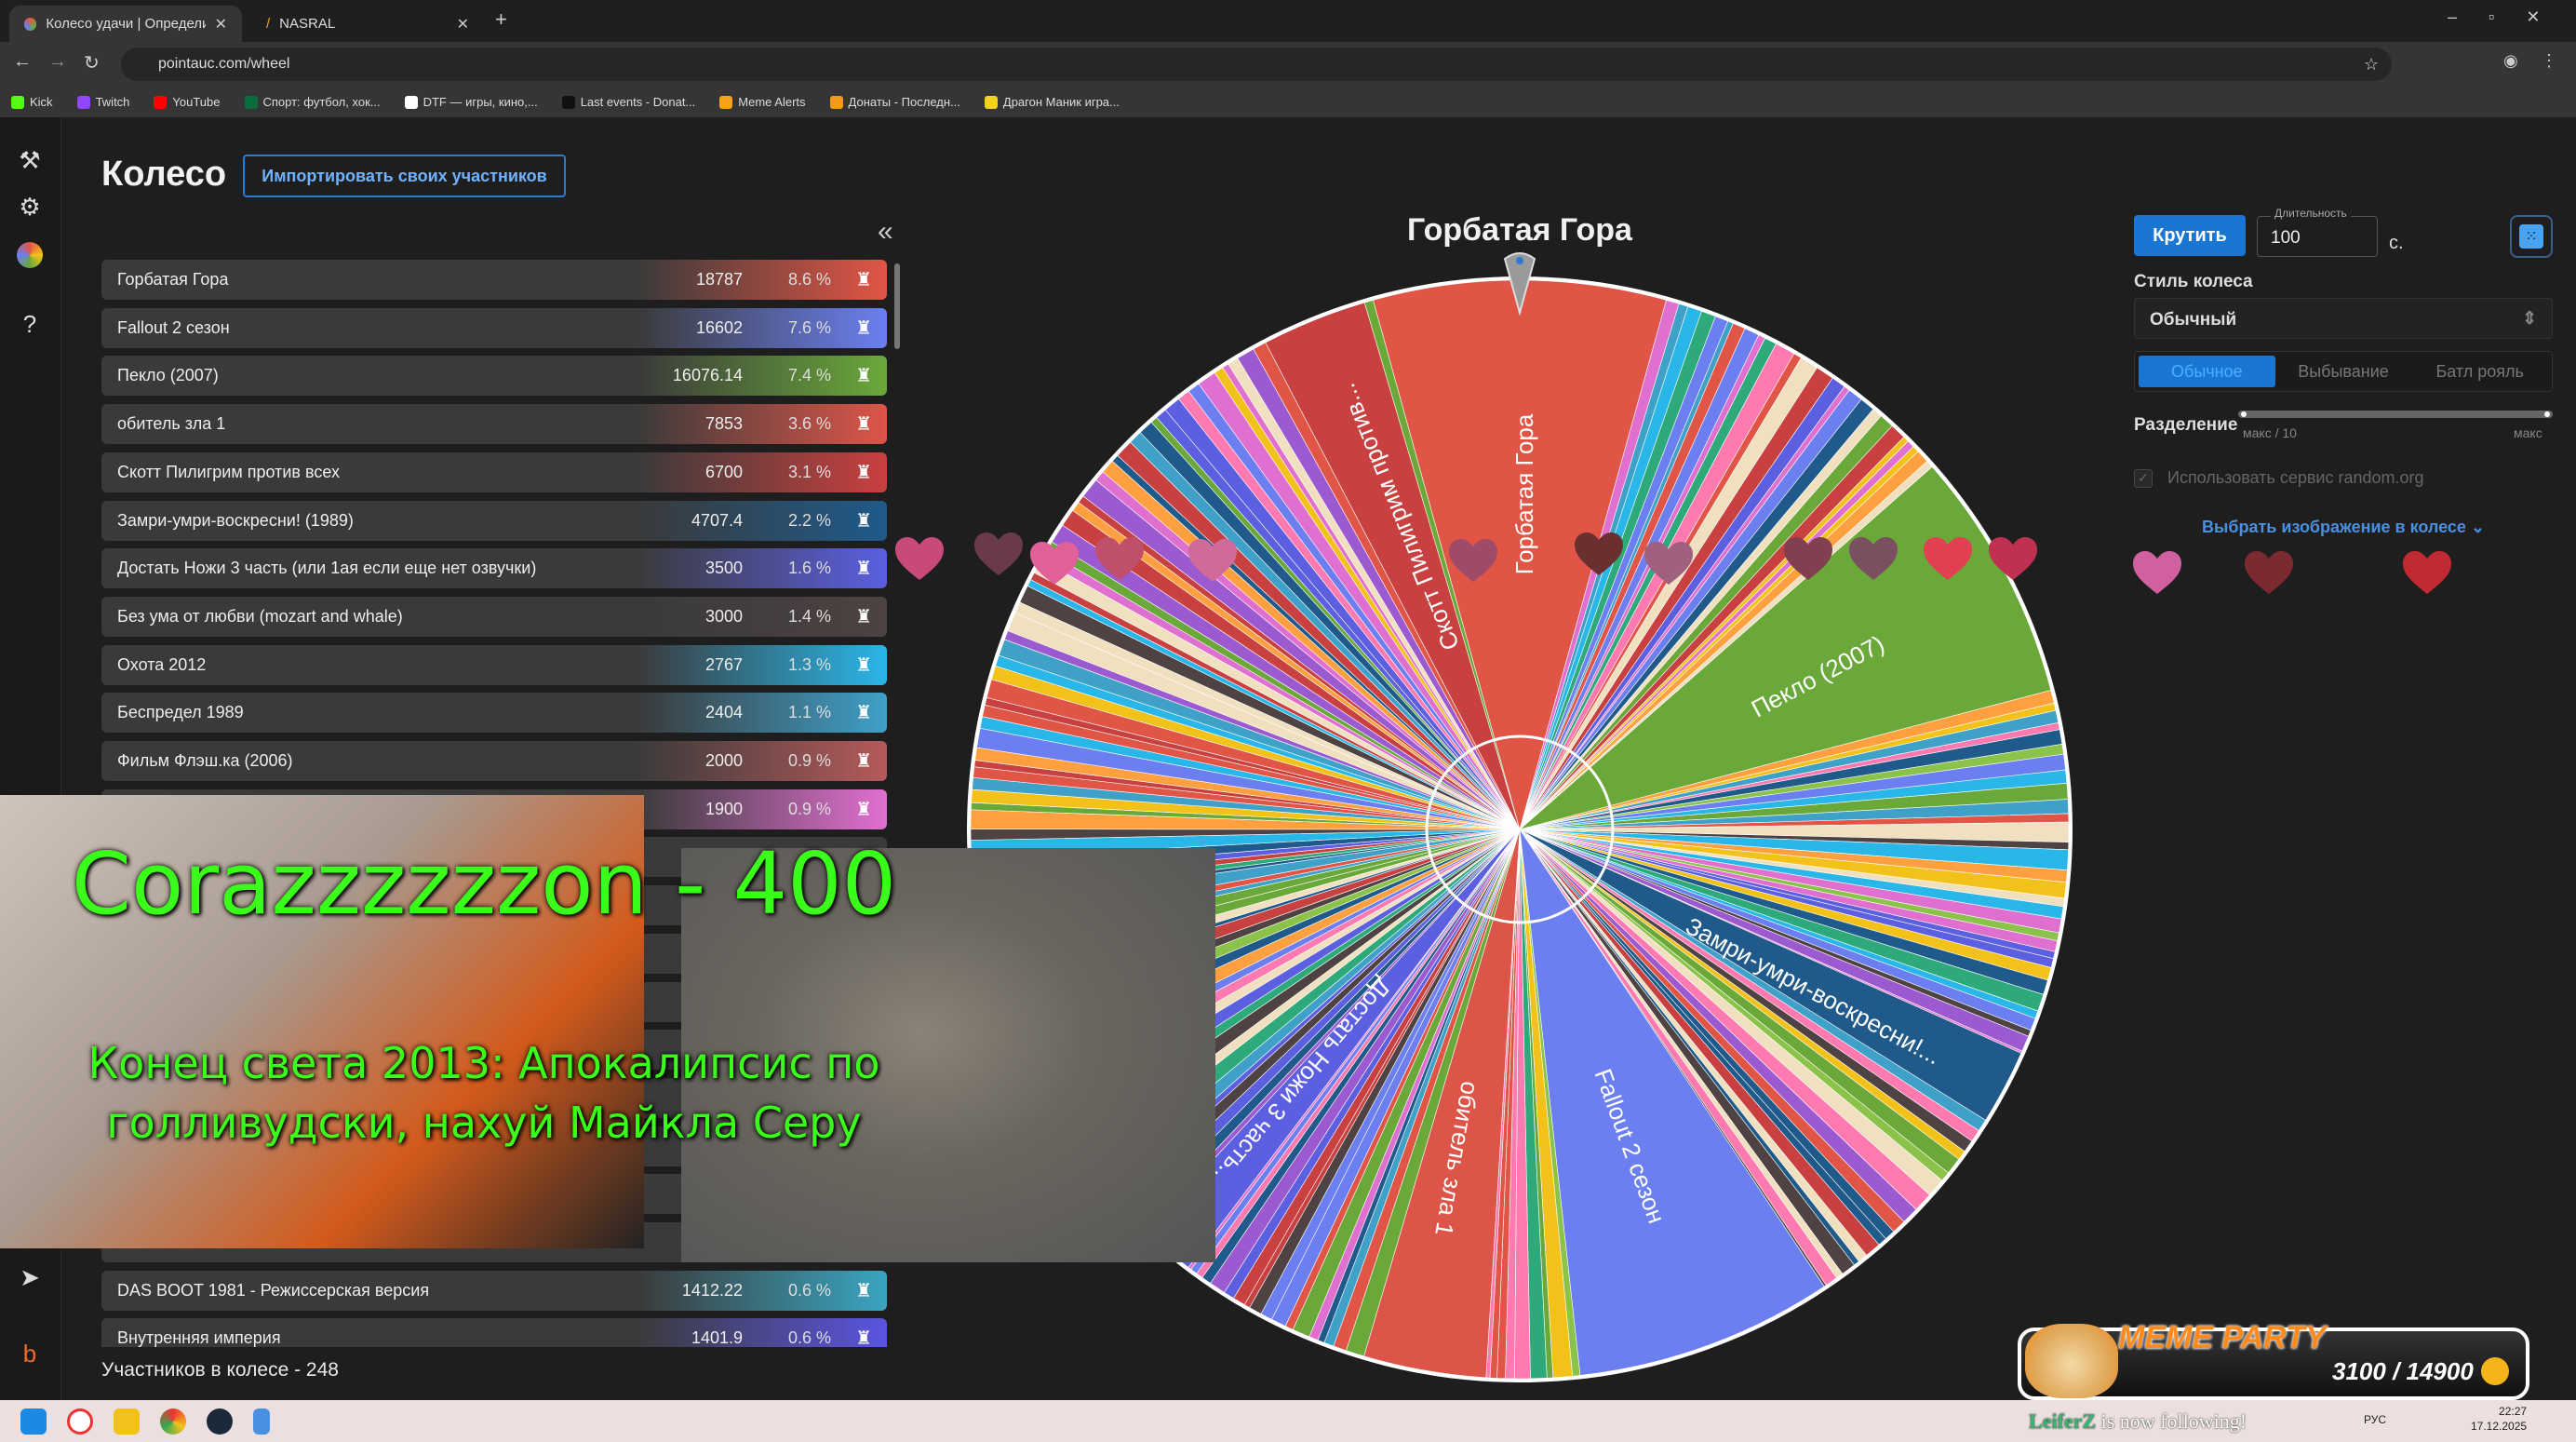 The height and width of the screenshot is (1442, 2576). Describe the element at coordinates (220, 1421) in the screenshot. I see `steam-icon` at that location.